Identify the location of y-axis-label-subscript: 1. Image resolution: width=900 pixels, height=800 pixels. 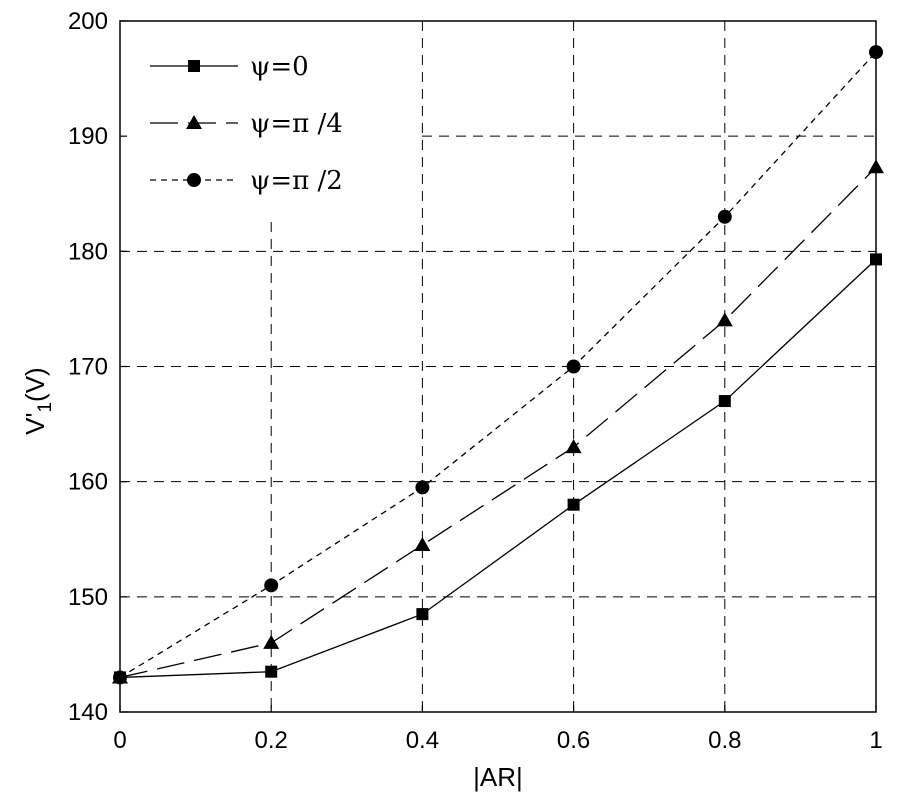
(45, 407).